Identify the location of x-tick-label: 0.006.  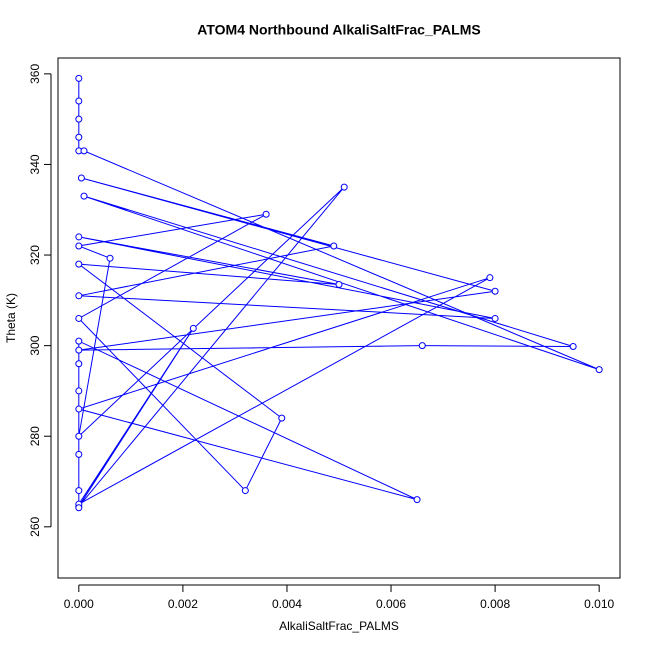
(391, 604).